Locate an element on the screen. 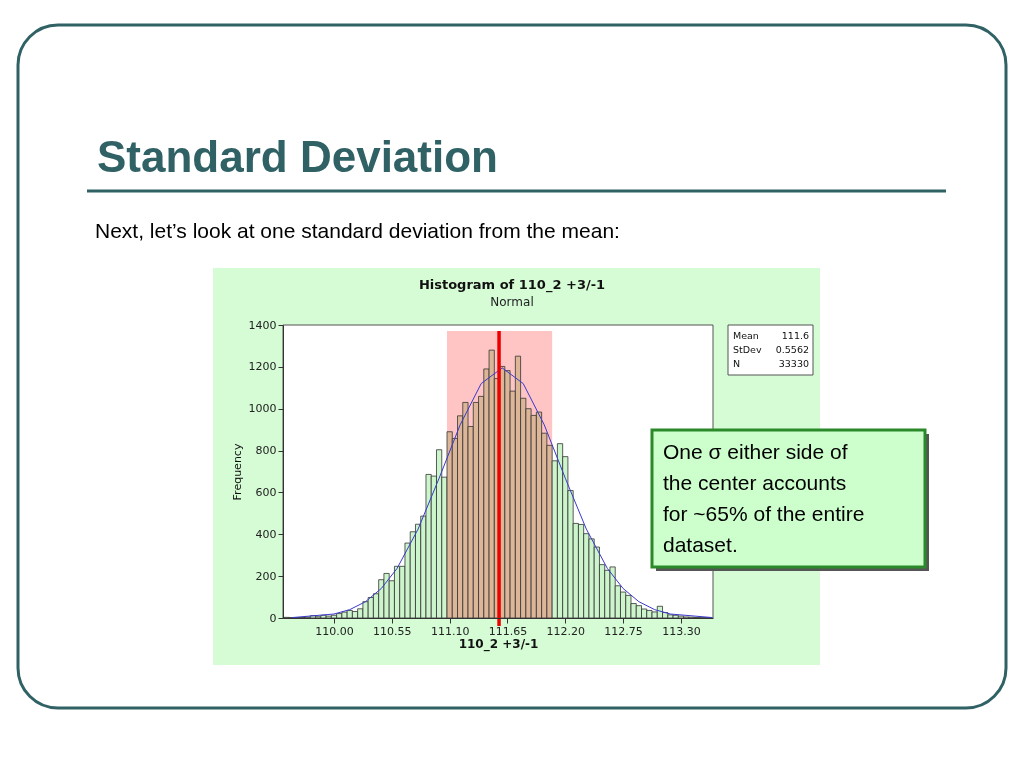  x-axis-title: 110_2 +3/-1 is located at coordinates (498, 644).